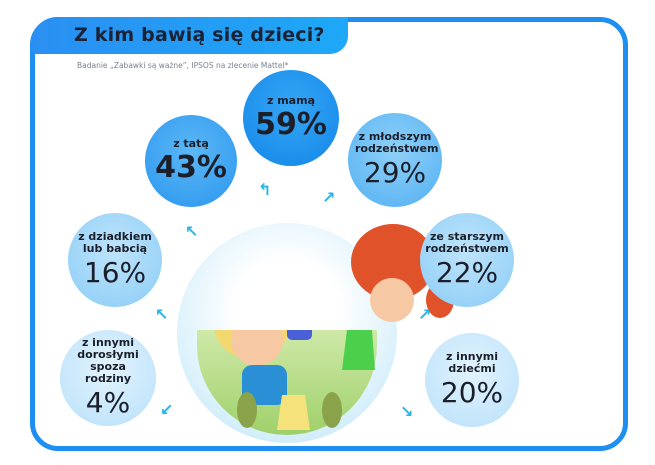 The image size is (655, 465). Describe the element at coordinates (108, 402) in the screenshot. I see `stat-value: 4%` at that location.